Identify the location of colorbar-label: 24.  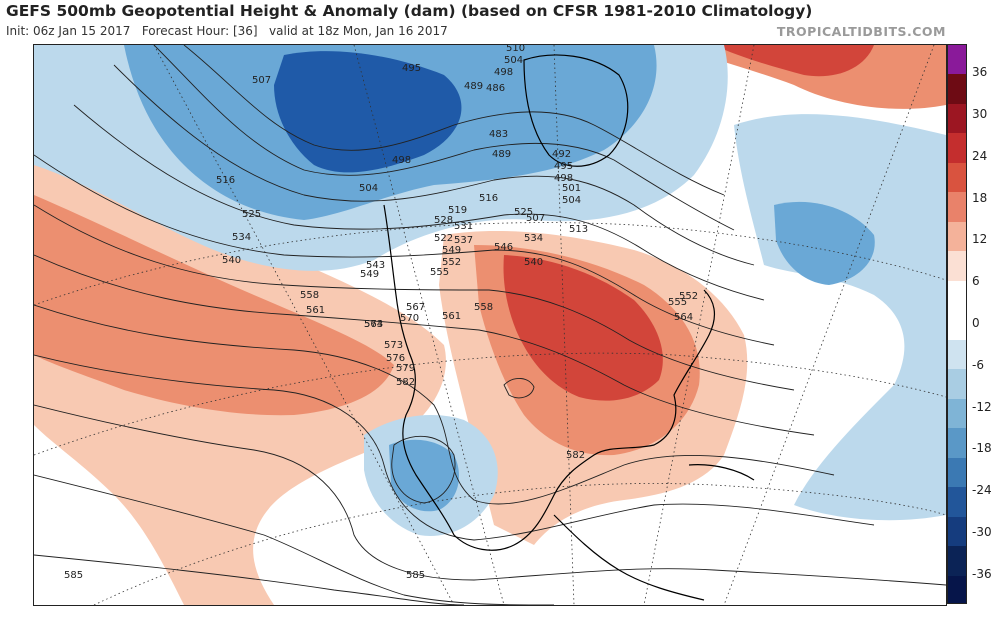
(980, 155).